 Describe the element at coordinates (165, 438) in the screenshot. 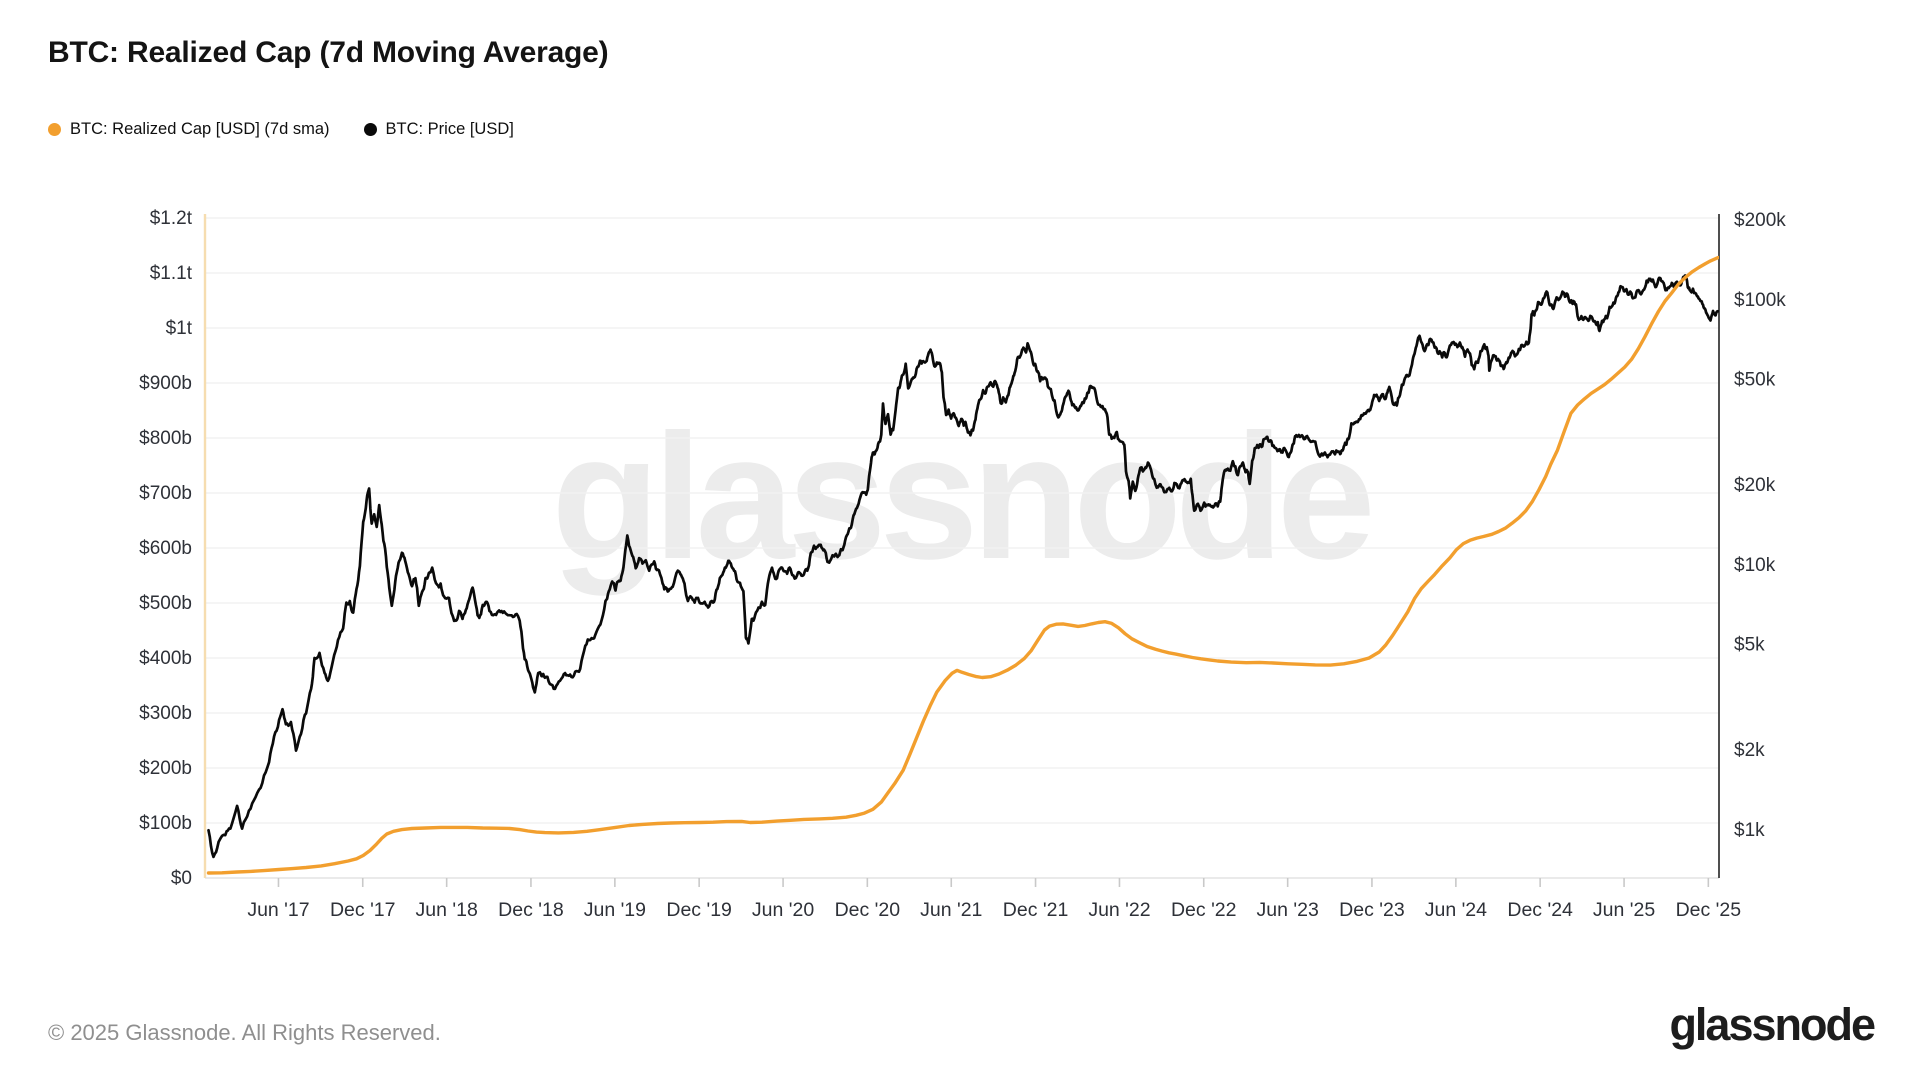

I see `left-axis-tick-label: $800b` at that location.